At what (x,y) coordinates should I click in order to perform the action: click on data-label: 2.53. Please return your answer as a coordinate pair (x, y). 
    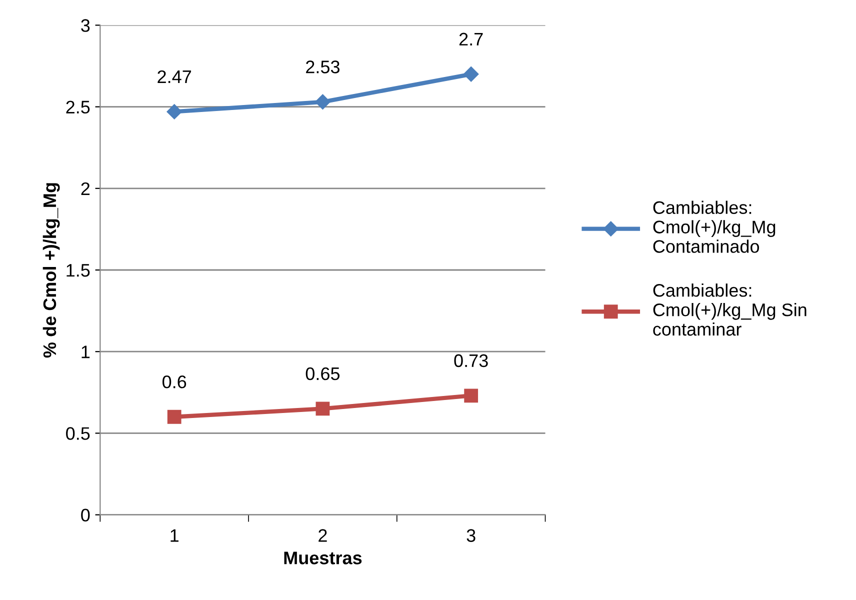
    Looking at the image, I should click on (323, 67).